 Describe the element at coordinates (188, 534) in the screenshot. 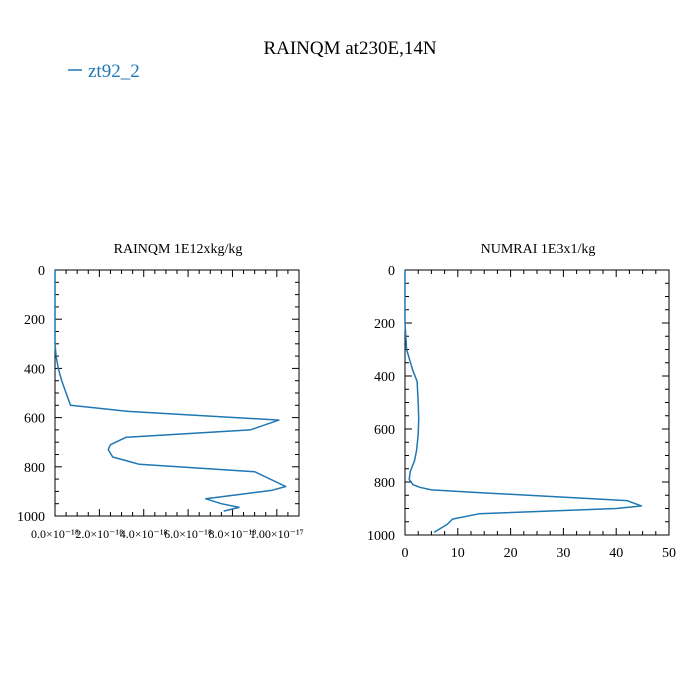

I see `rainqm-xtick-label: 6.0×10⁻¹⁸` at that location.